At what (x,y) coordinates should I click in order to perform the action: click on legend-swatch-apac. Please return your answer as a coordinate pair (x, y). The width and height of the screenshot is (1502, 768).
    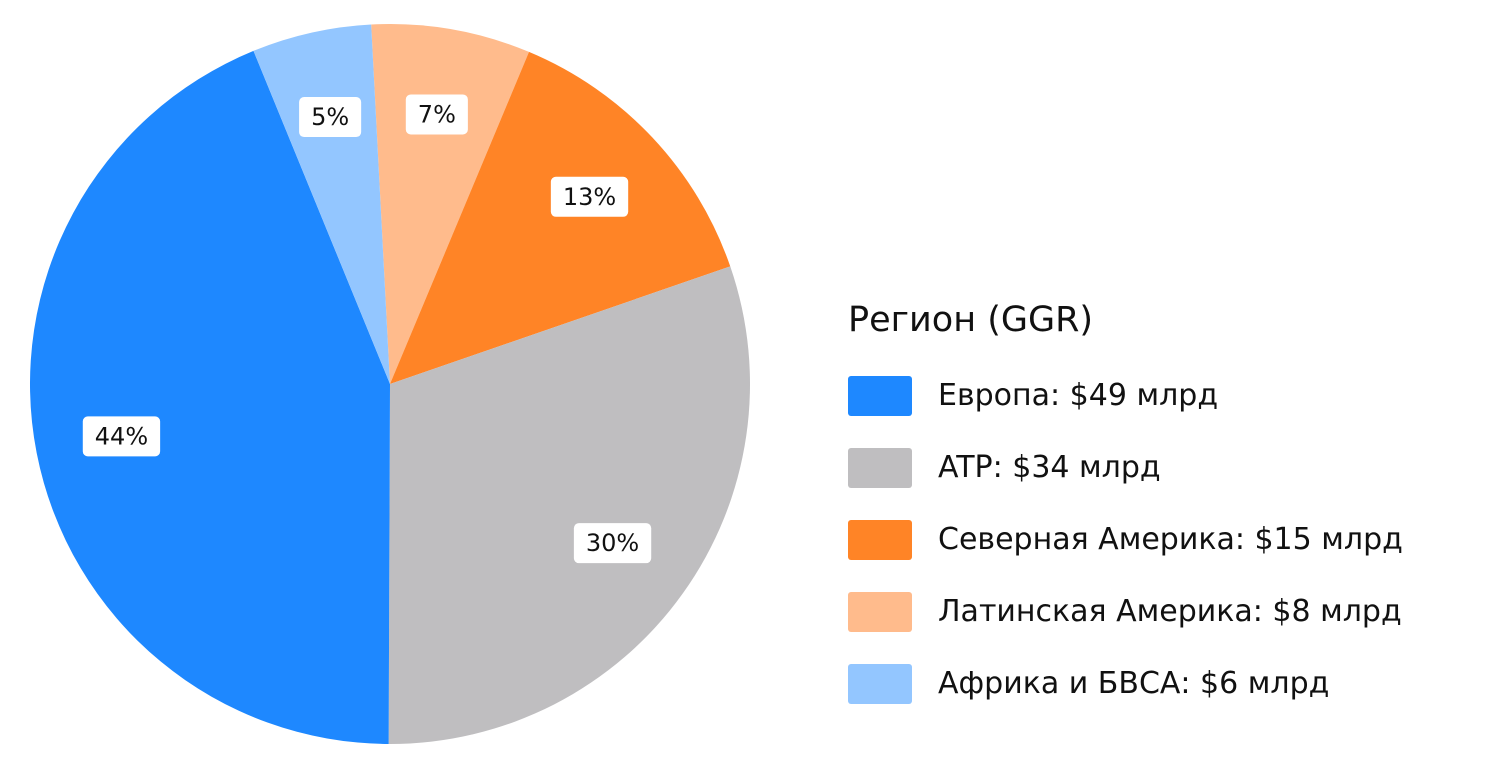
    Looking at the image, I should click on (880, 468).